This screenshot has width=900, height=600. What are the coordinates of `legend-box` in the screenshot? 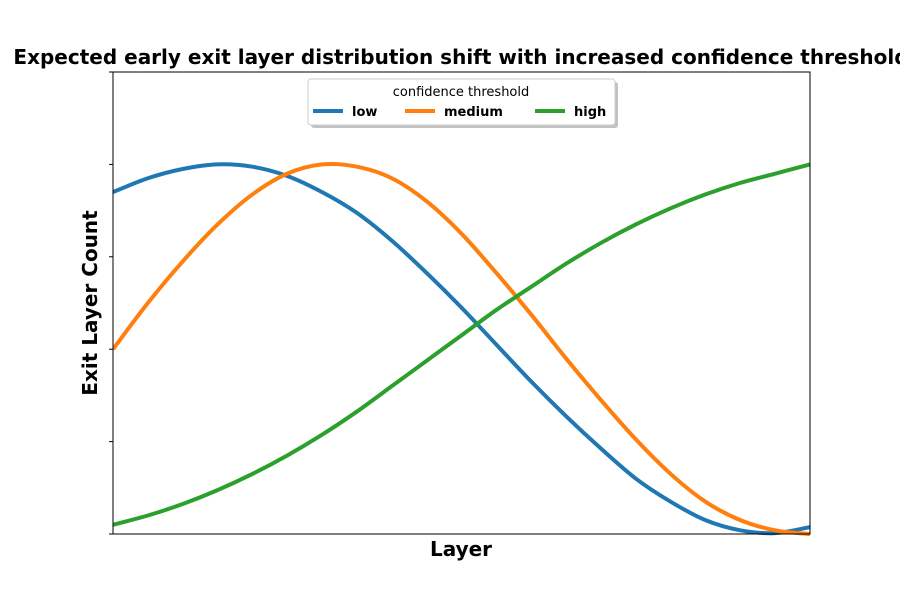 It's located at (461, 102).